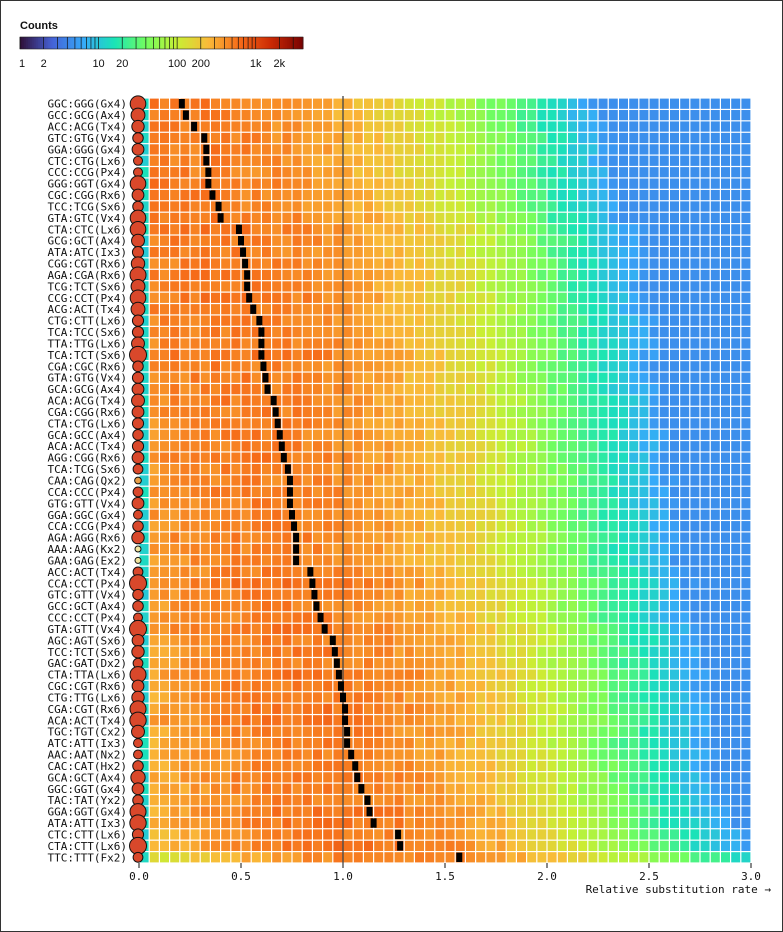 The width and height of the screenshot is (783, 932). Describe the element at coordinates (87, 709) in the screenshot. I see `row-label: CGA:CGT(Rx6)` at that location.